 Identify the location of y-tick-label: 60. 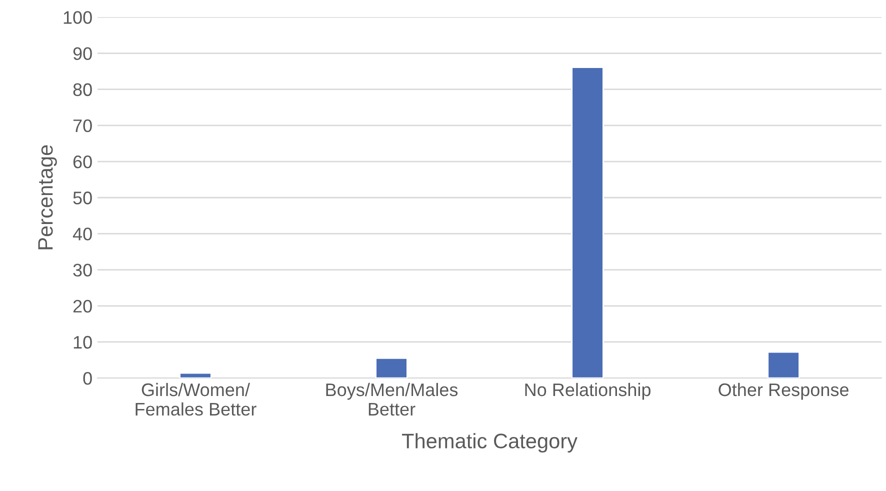
(82, 161).